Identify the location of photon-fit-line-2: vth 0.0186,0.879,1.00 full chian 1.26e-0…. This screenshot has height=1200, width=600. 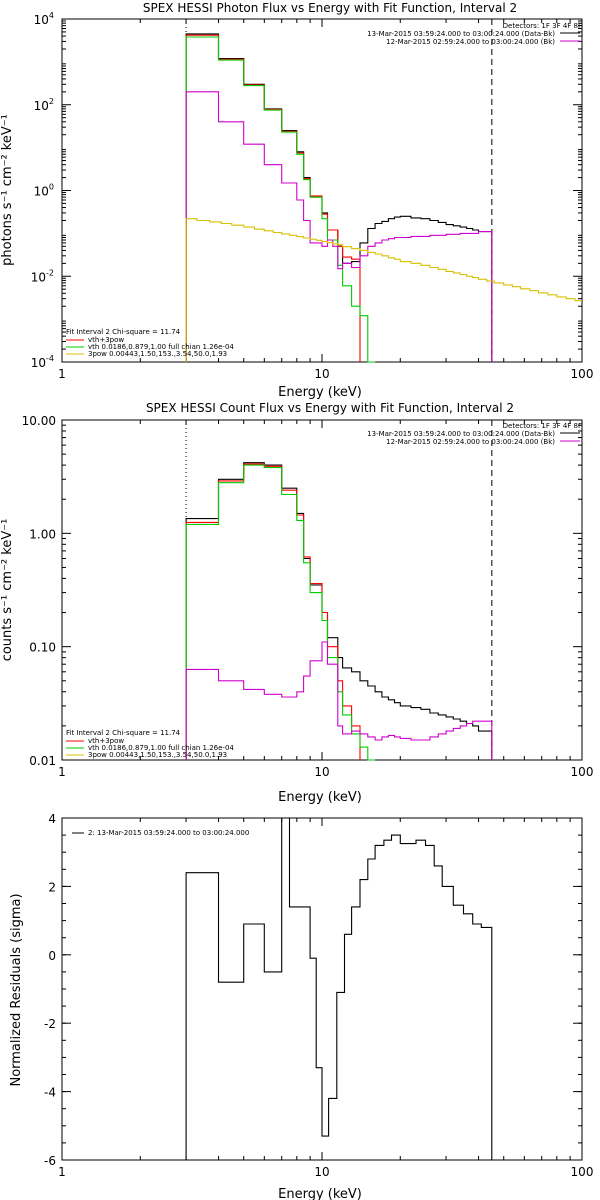
(161, 347).